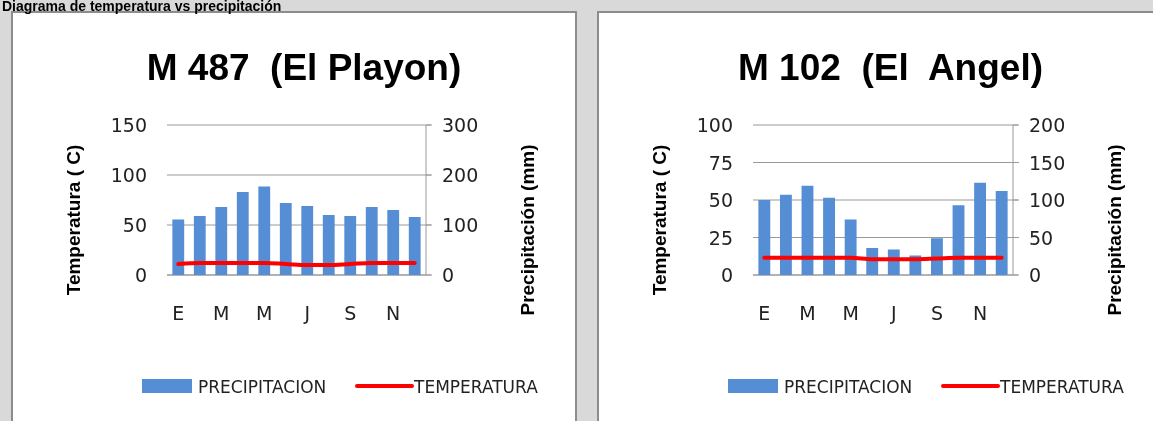  What do you see at coordinates (128, 125) in the screenshot?
I see `y-tick-label: 150` at bounding box center [128, 125].